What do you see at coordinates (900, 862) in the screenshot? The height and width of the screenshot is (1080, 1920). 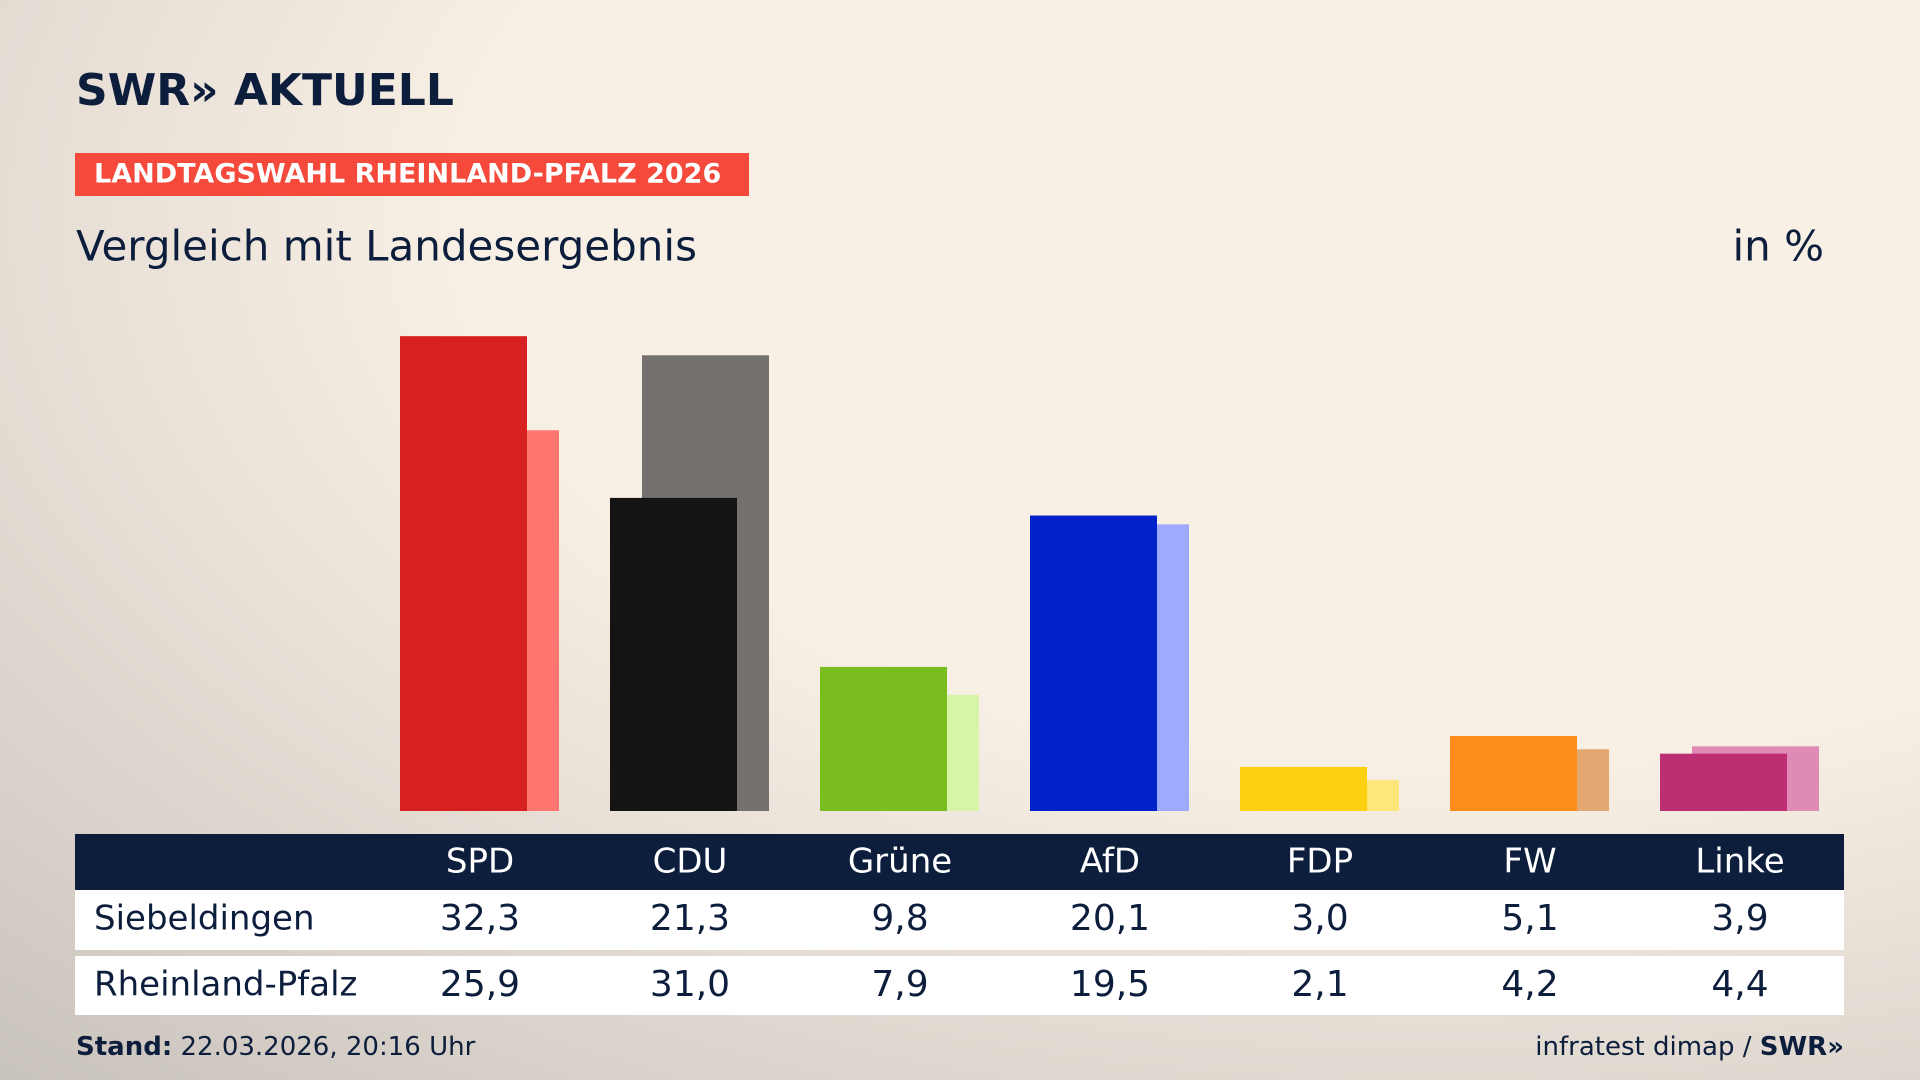 I see `column-header: Grüne` at bounding box center [900, 862].